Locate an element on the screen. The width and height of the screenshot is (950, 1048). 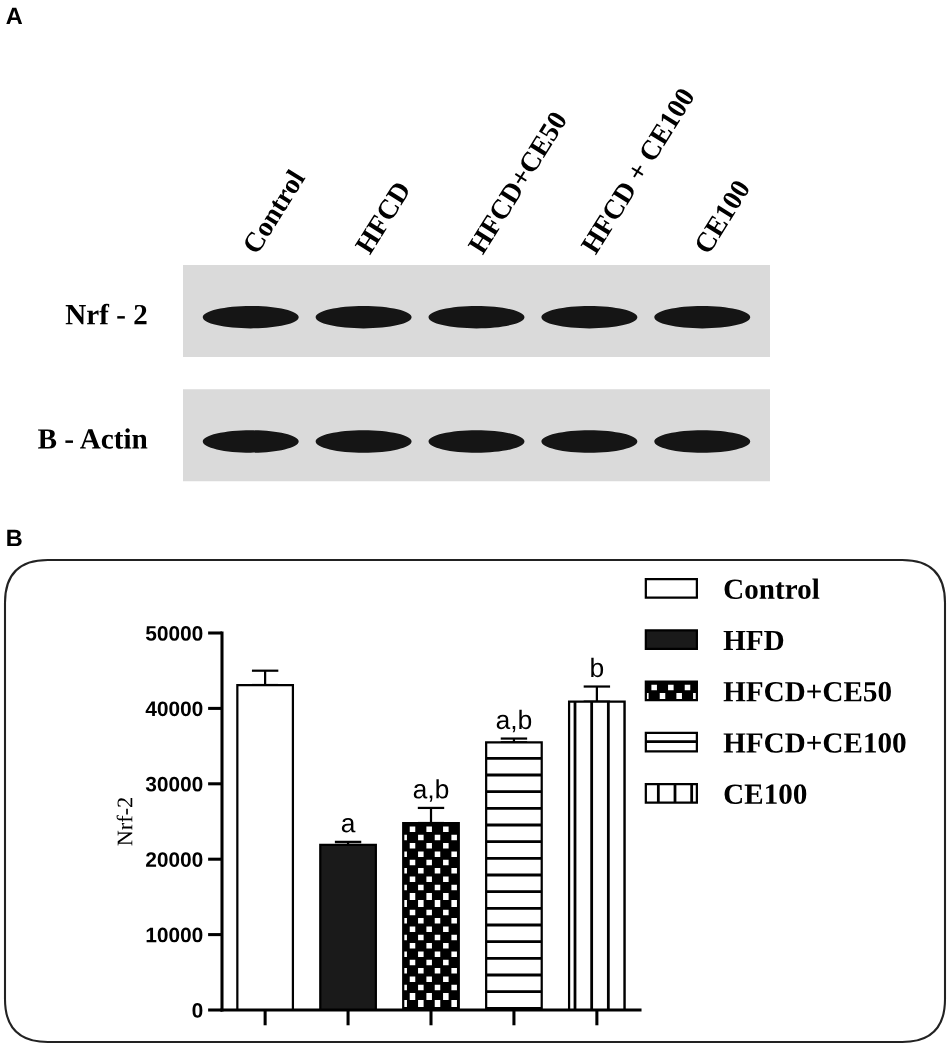
data-label: b is located at coordinates (597, 667).